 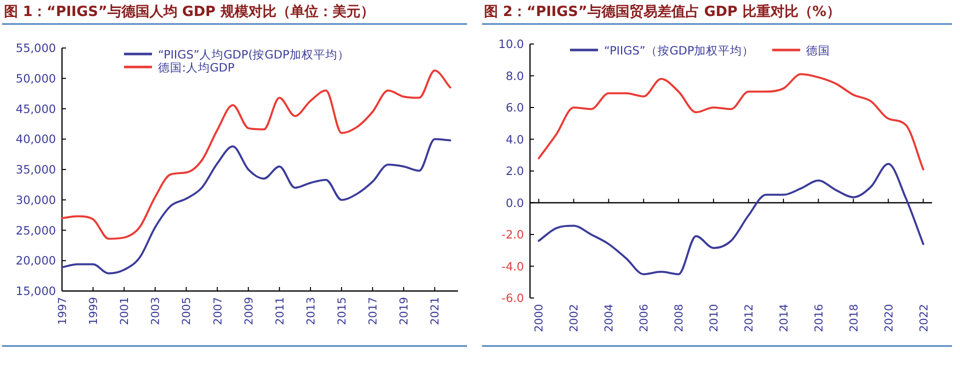 What do you see at coordinates (679, 51) in the screenshot?
I see `legend-label: “PIIGS”（按GDP加权平均）` at bounding box center [679, 51].